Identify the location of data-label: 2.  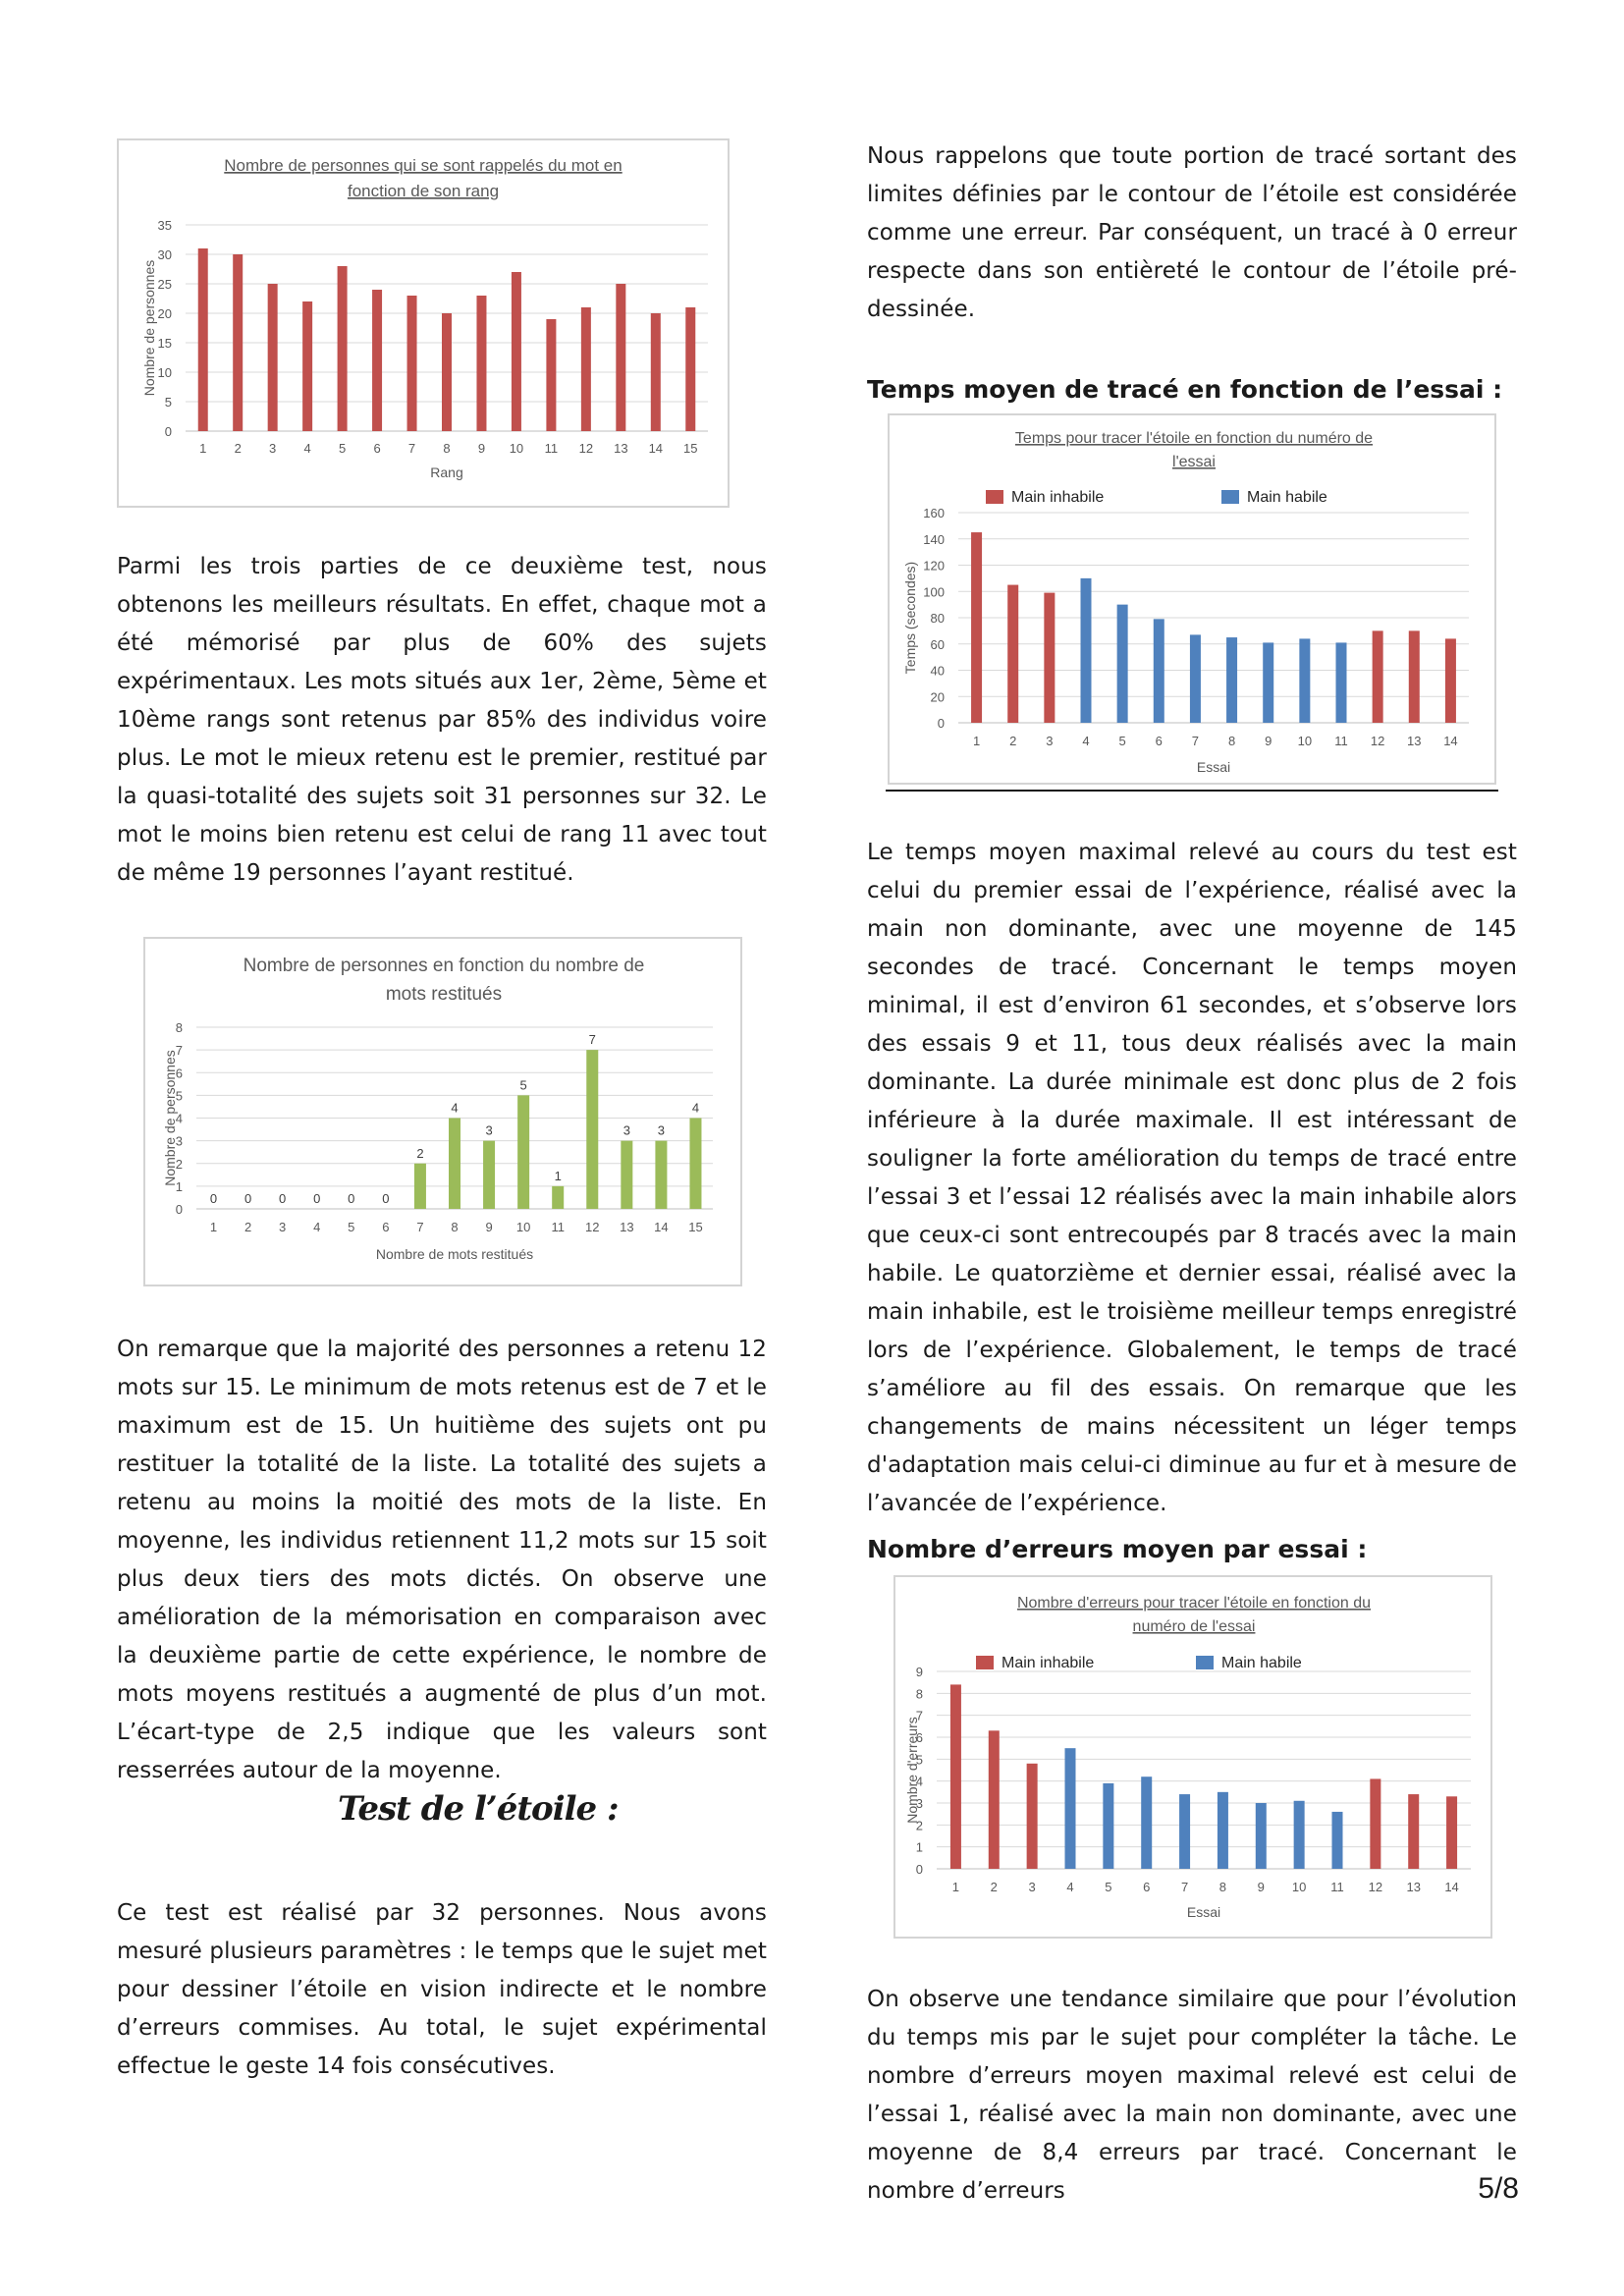
(419, 1153).